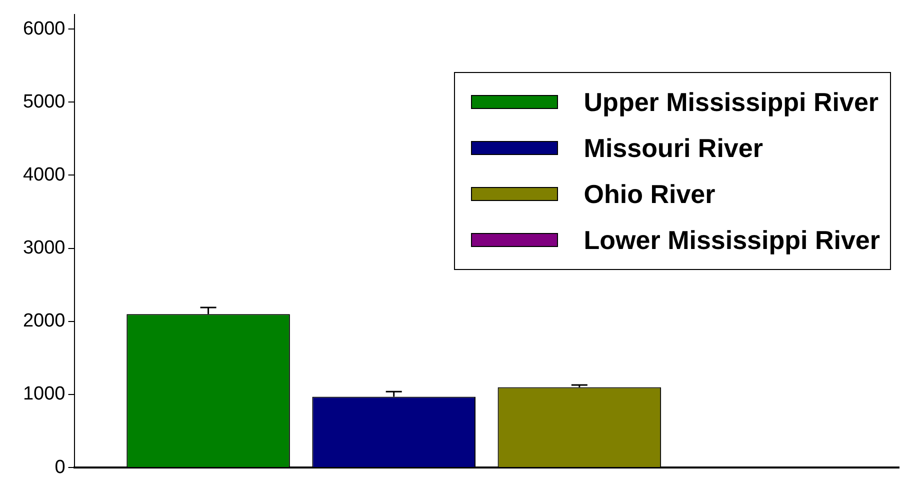 This screenshot has height=493, width=909. I want to click on y-tick-label: 3000, so click(44, 248).